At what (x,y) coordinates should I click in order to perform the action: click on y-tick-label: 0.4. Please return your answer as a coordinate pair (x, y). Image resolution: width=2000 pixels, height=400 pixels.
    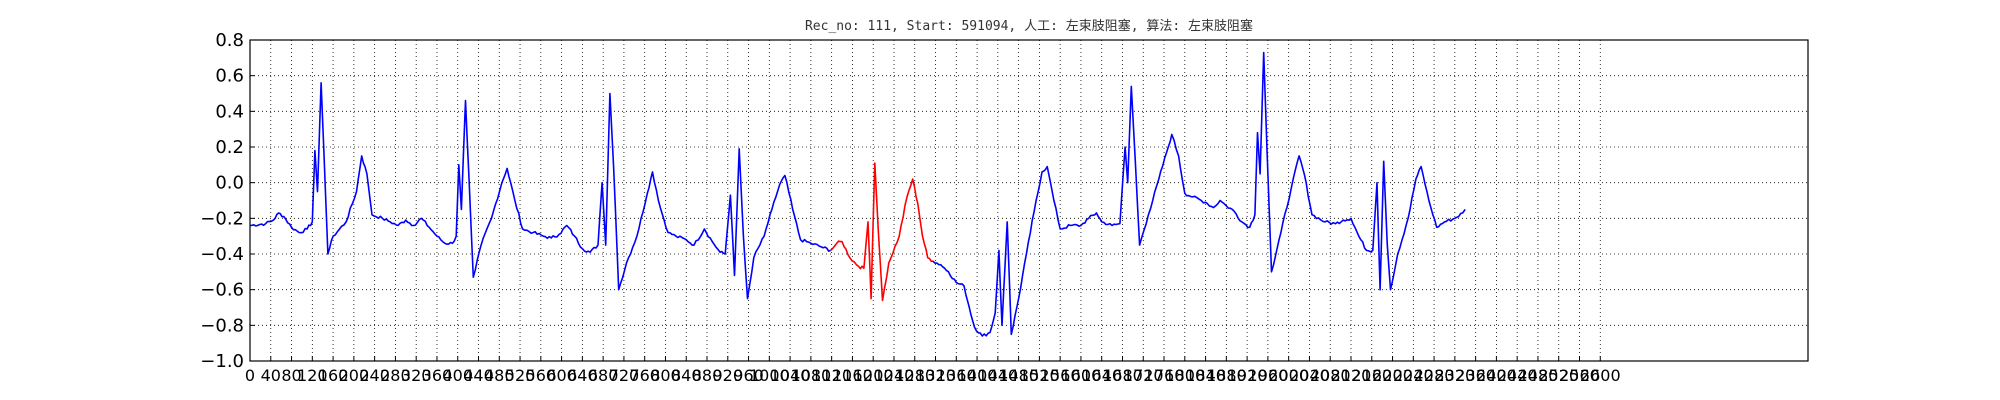
    Looking at the image, I should click on (229, 111).